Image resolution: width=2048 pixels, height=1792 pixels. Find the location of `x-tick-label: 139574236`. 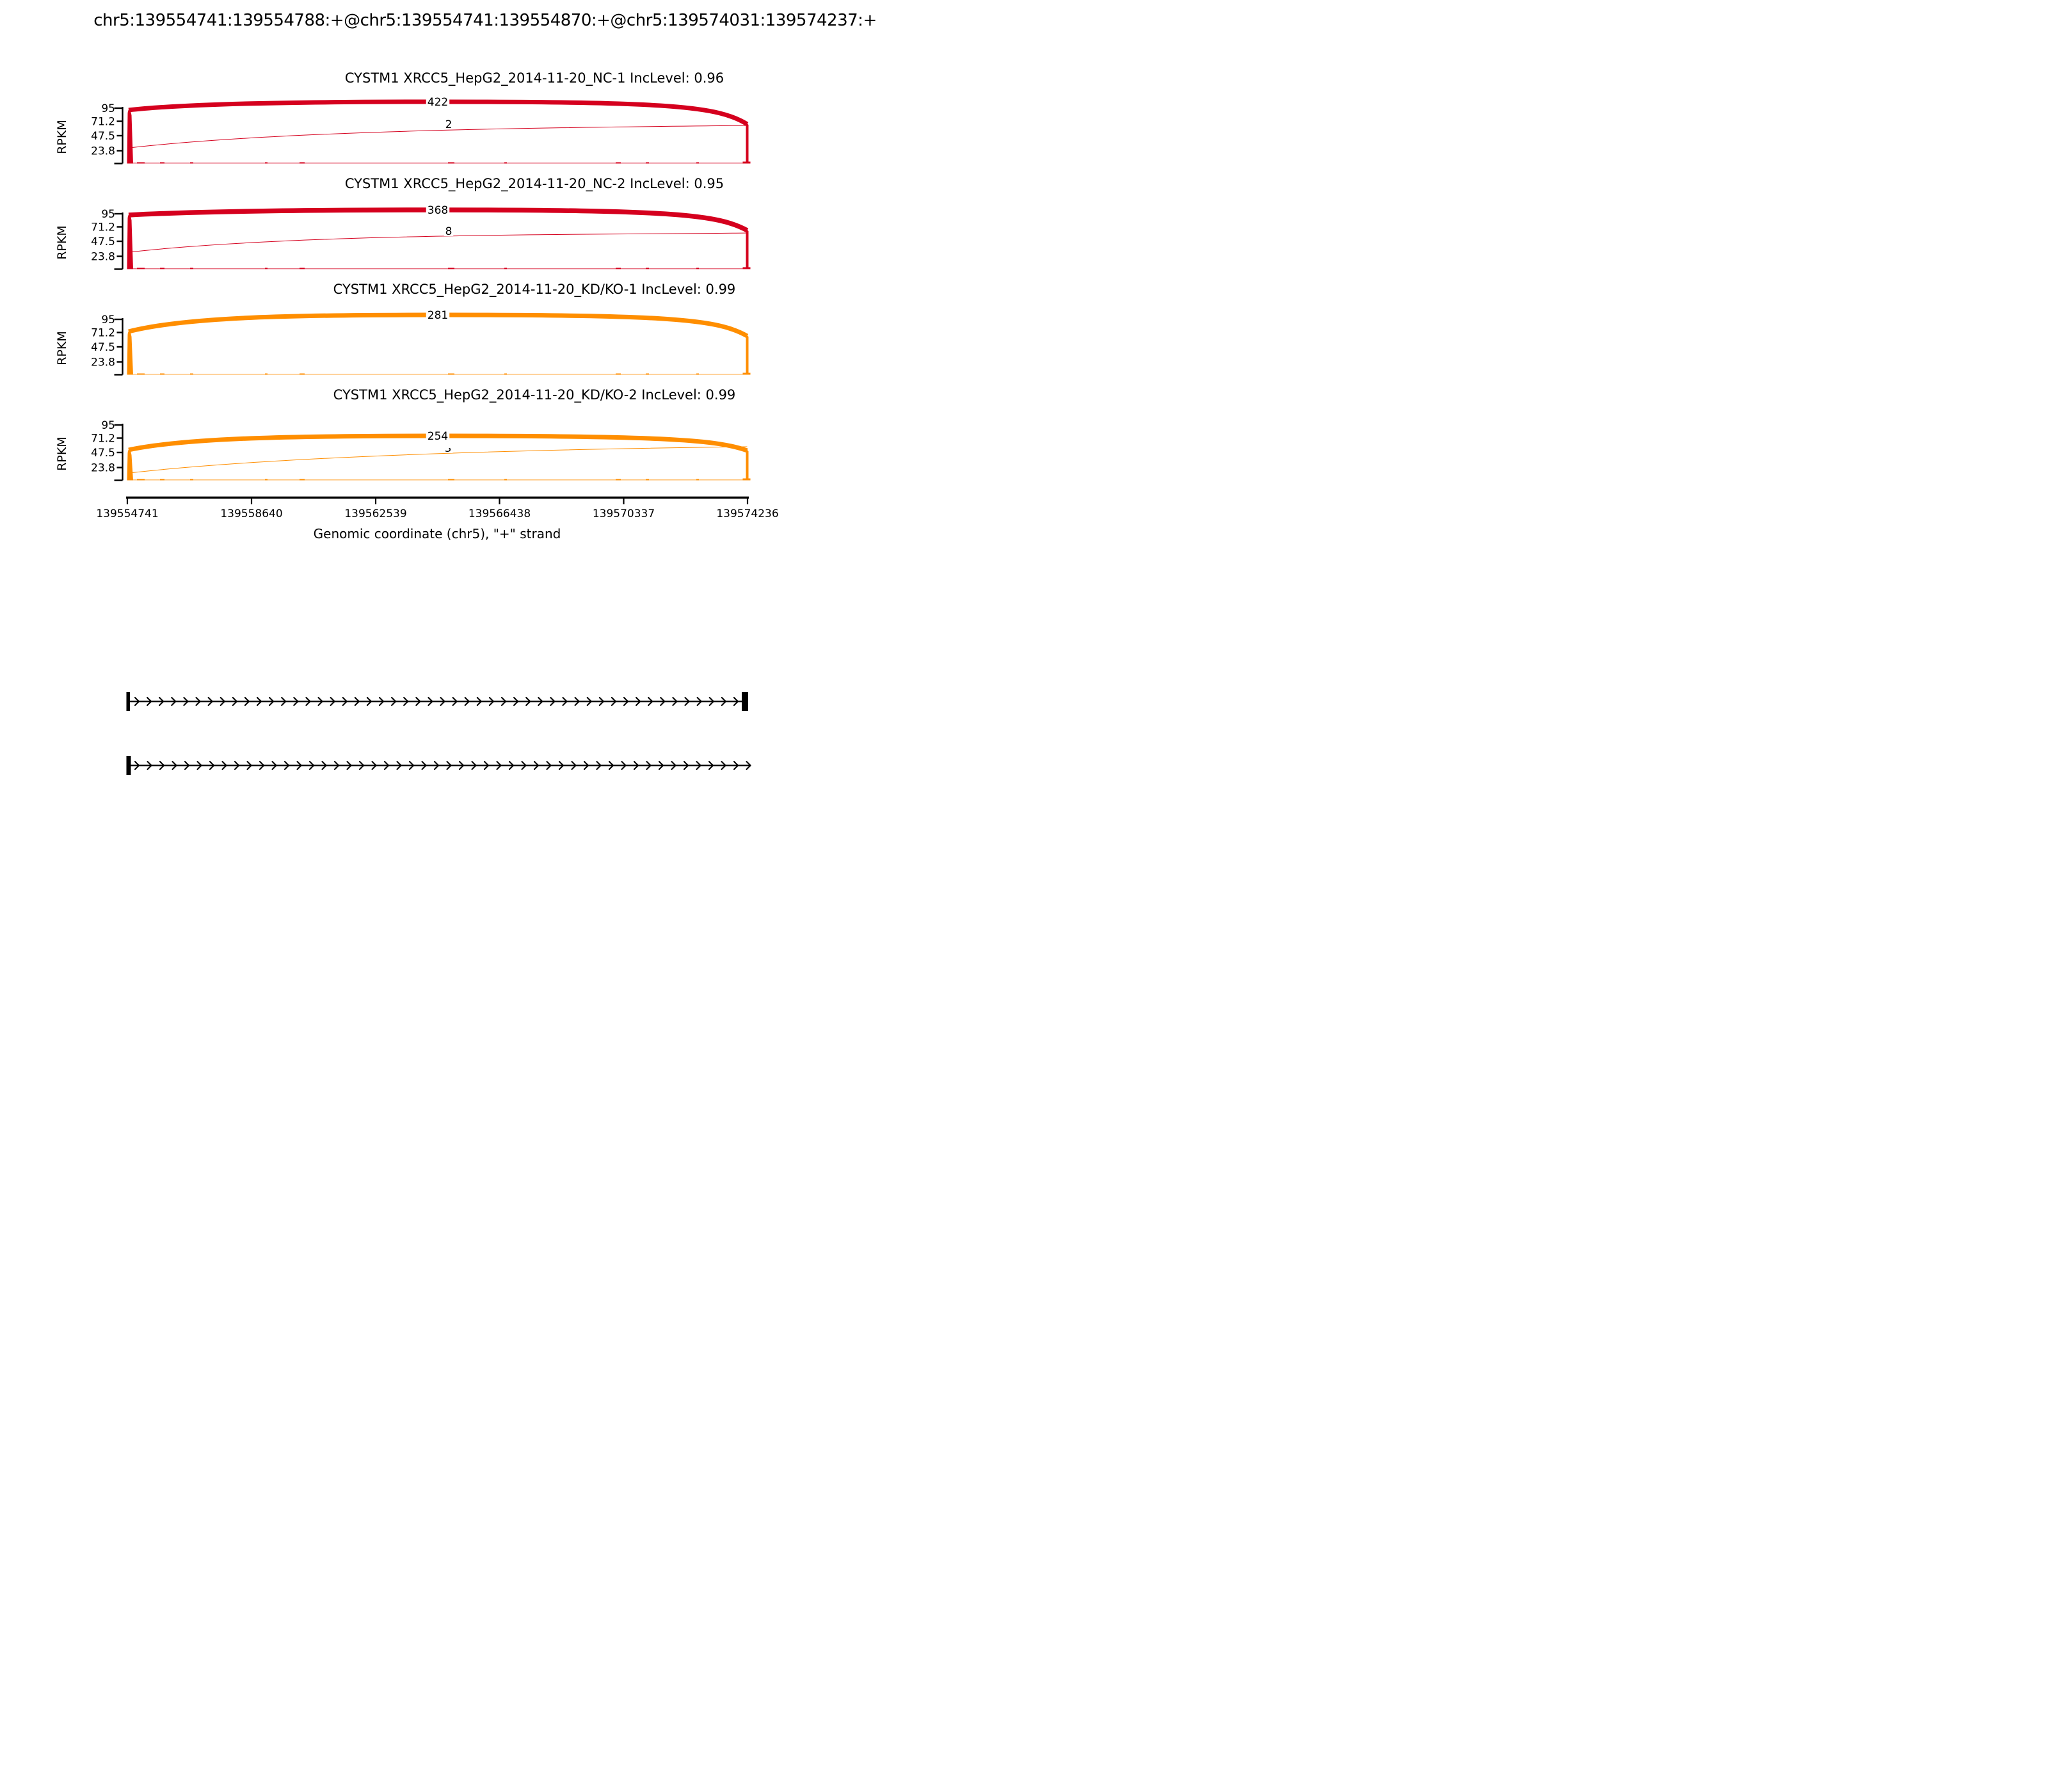

x-tick-label: 139574236 is located at coordinates (747, 514).